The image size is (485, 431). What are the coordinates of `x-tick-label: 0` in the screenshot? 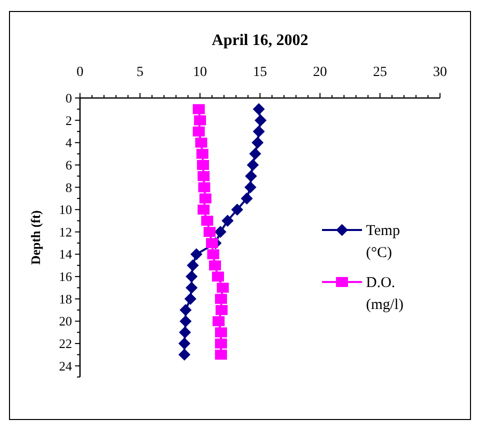 It's located at (80, 72).